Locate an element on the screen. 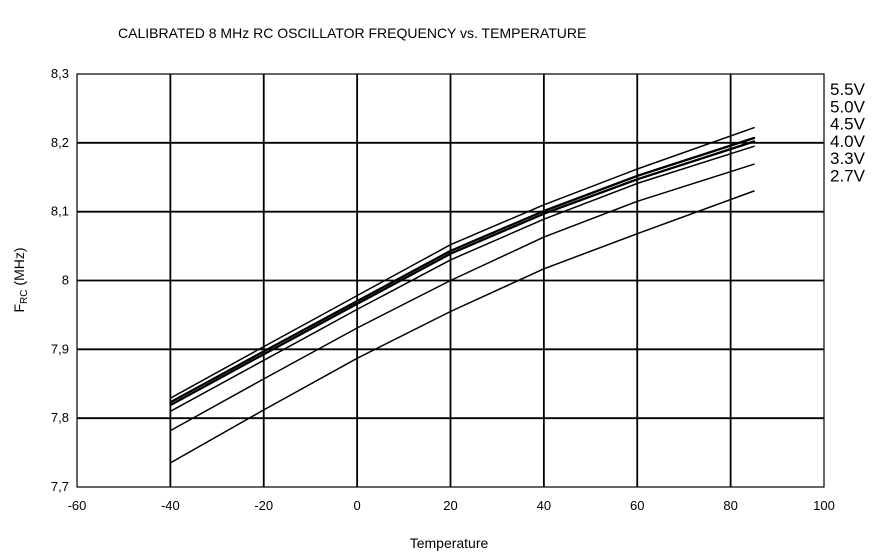 The width and height of the screenshot is (880, 556). legend-label: 5.0V is located at coordinates (848, 106).